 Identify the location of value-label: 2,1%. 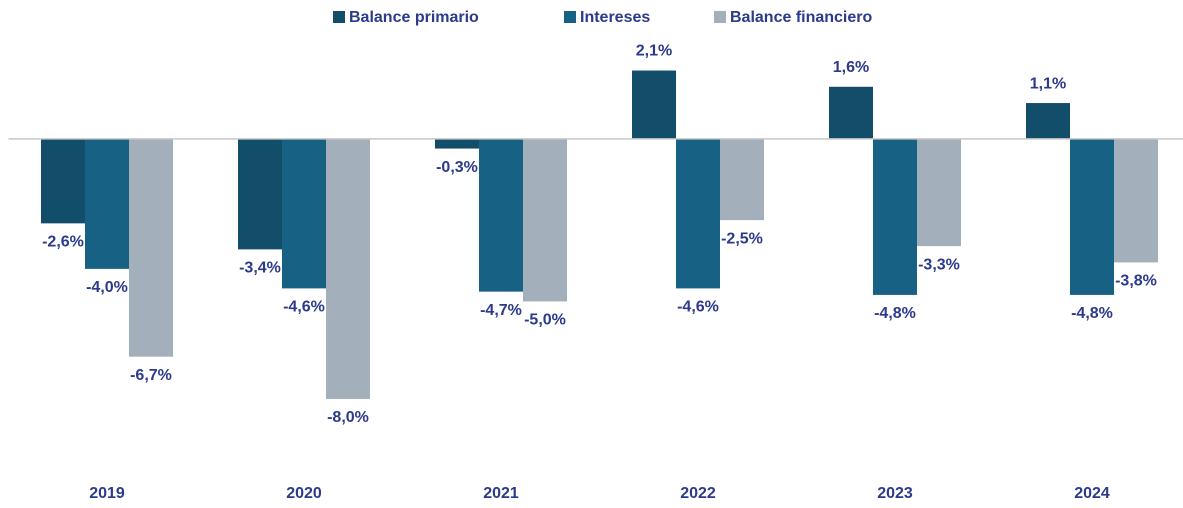
(654, 51).